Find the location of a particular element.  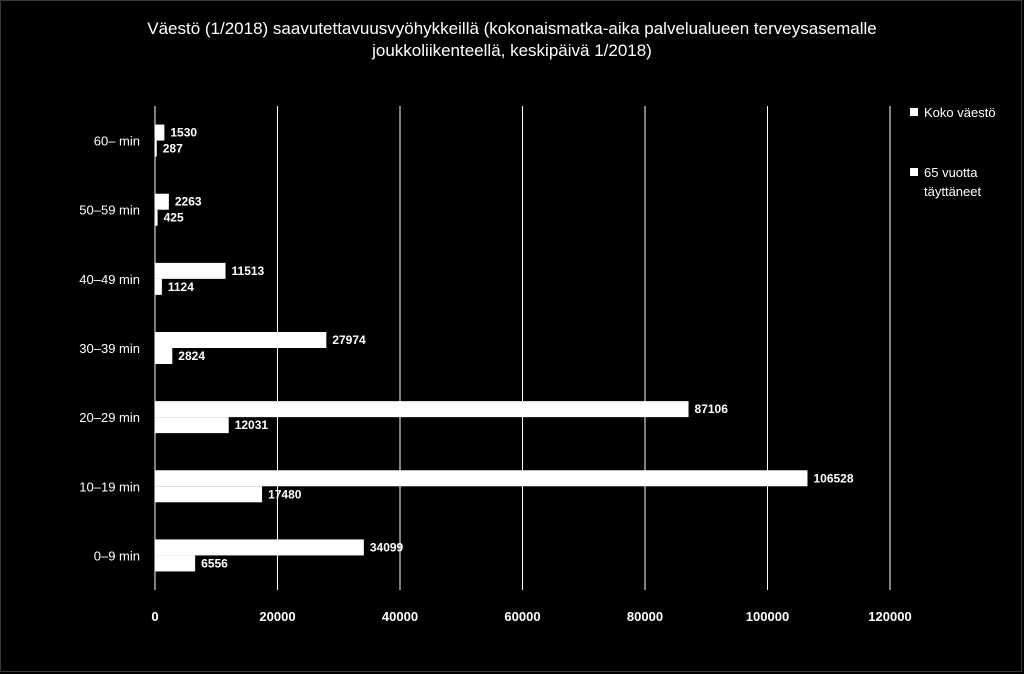

data-label: 27974 is located at coordinates (349, 340).